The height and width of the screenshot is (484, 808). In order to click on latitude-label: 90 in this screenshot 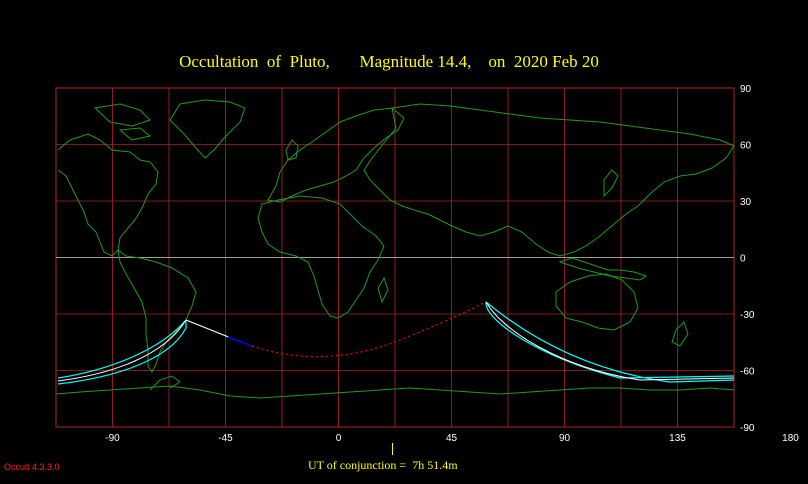, I will do `click(746, 89)`.